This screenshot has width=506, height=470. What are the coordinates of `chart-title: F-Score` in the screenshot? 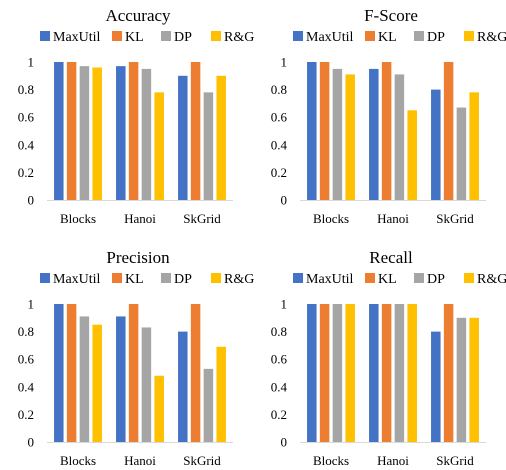 It's located at (391, 15).